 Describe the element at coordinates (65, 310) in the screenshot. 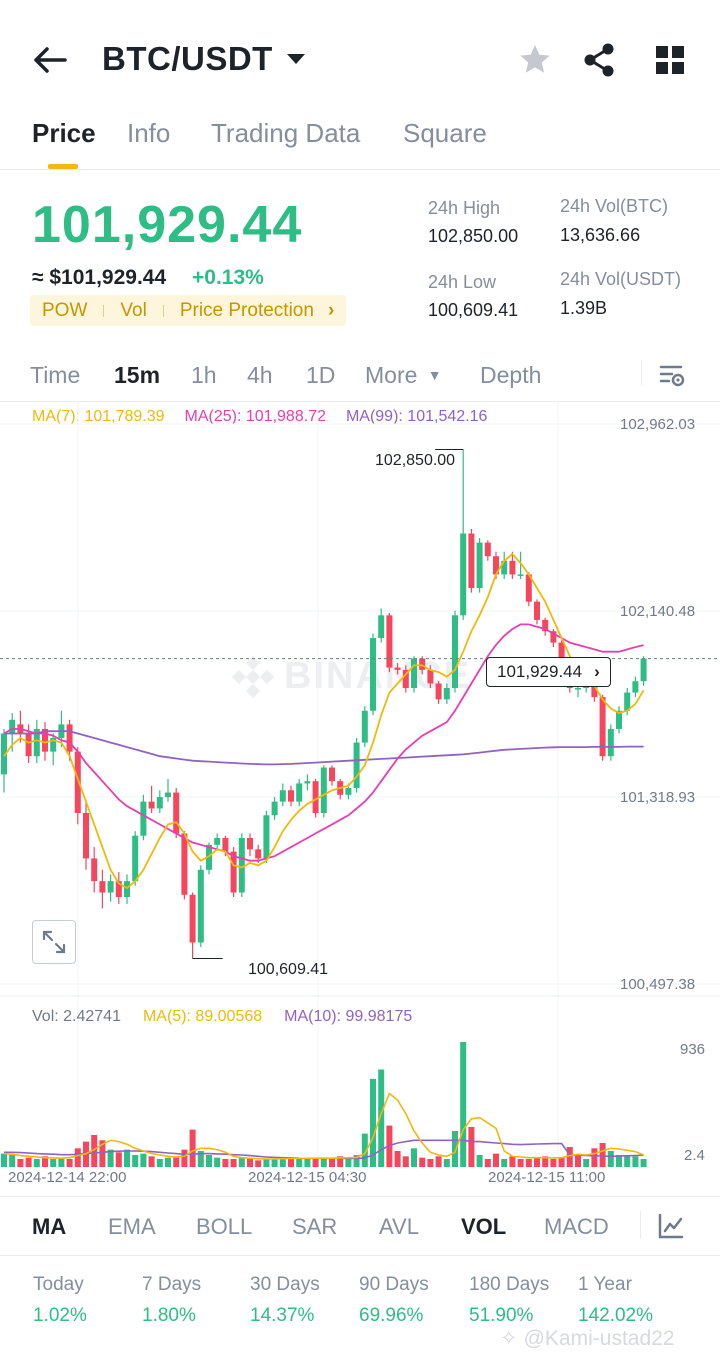

I see `tag-pow: POW` at that location.